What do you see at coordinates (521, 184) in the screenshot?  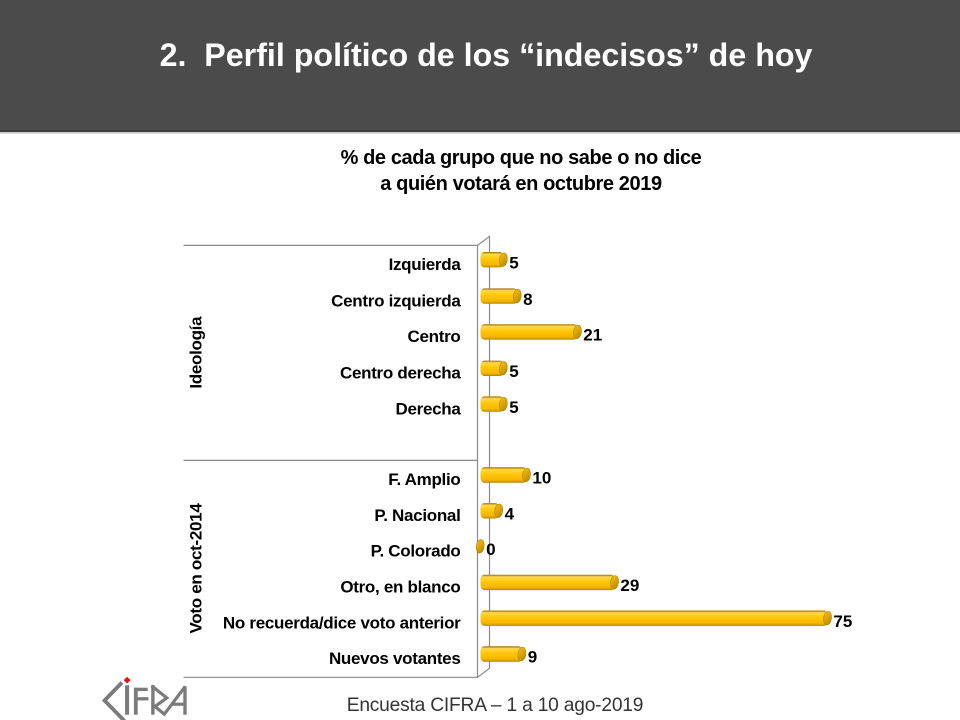 I see `svg-text: a quién votará en octubre 2019` at bounding box center [521, 184].